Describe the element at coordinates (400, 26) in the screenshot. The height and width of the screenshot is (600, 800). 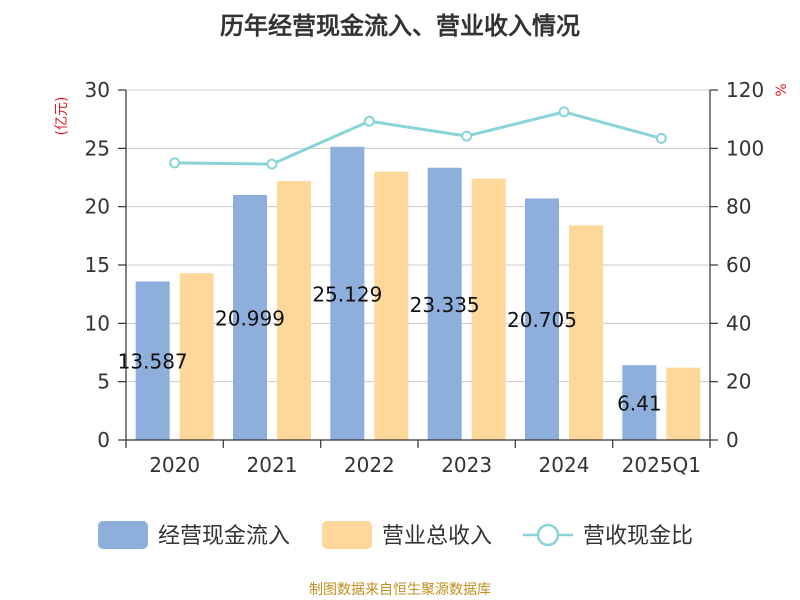
I see `chart-title: 历年经营现金流入、营业收入情况` at that location.